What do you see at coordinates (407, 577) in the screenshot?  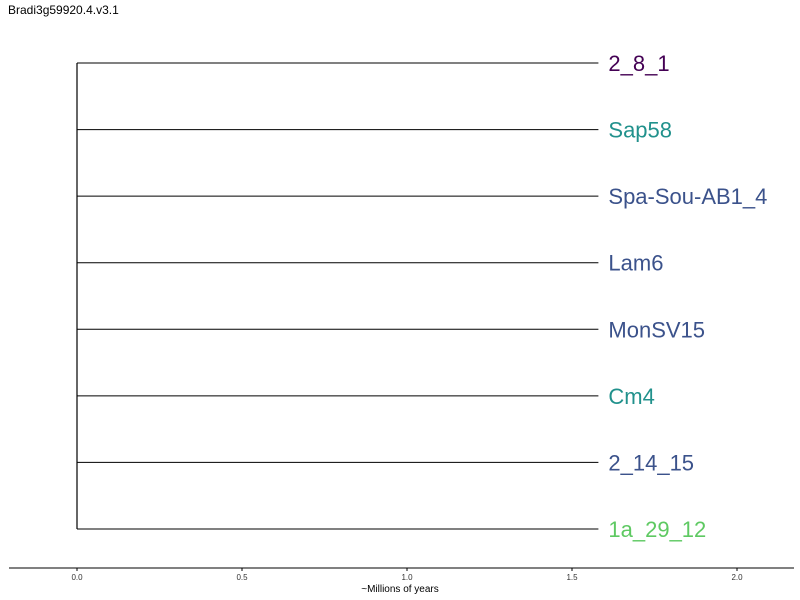 I see `x-tick-label: 1.0` at bounding box center [407, 577].